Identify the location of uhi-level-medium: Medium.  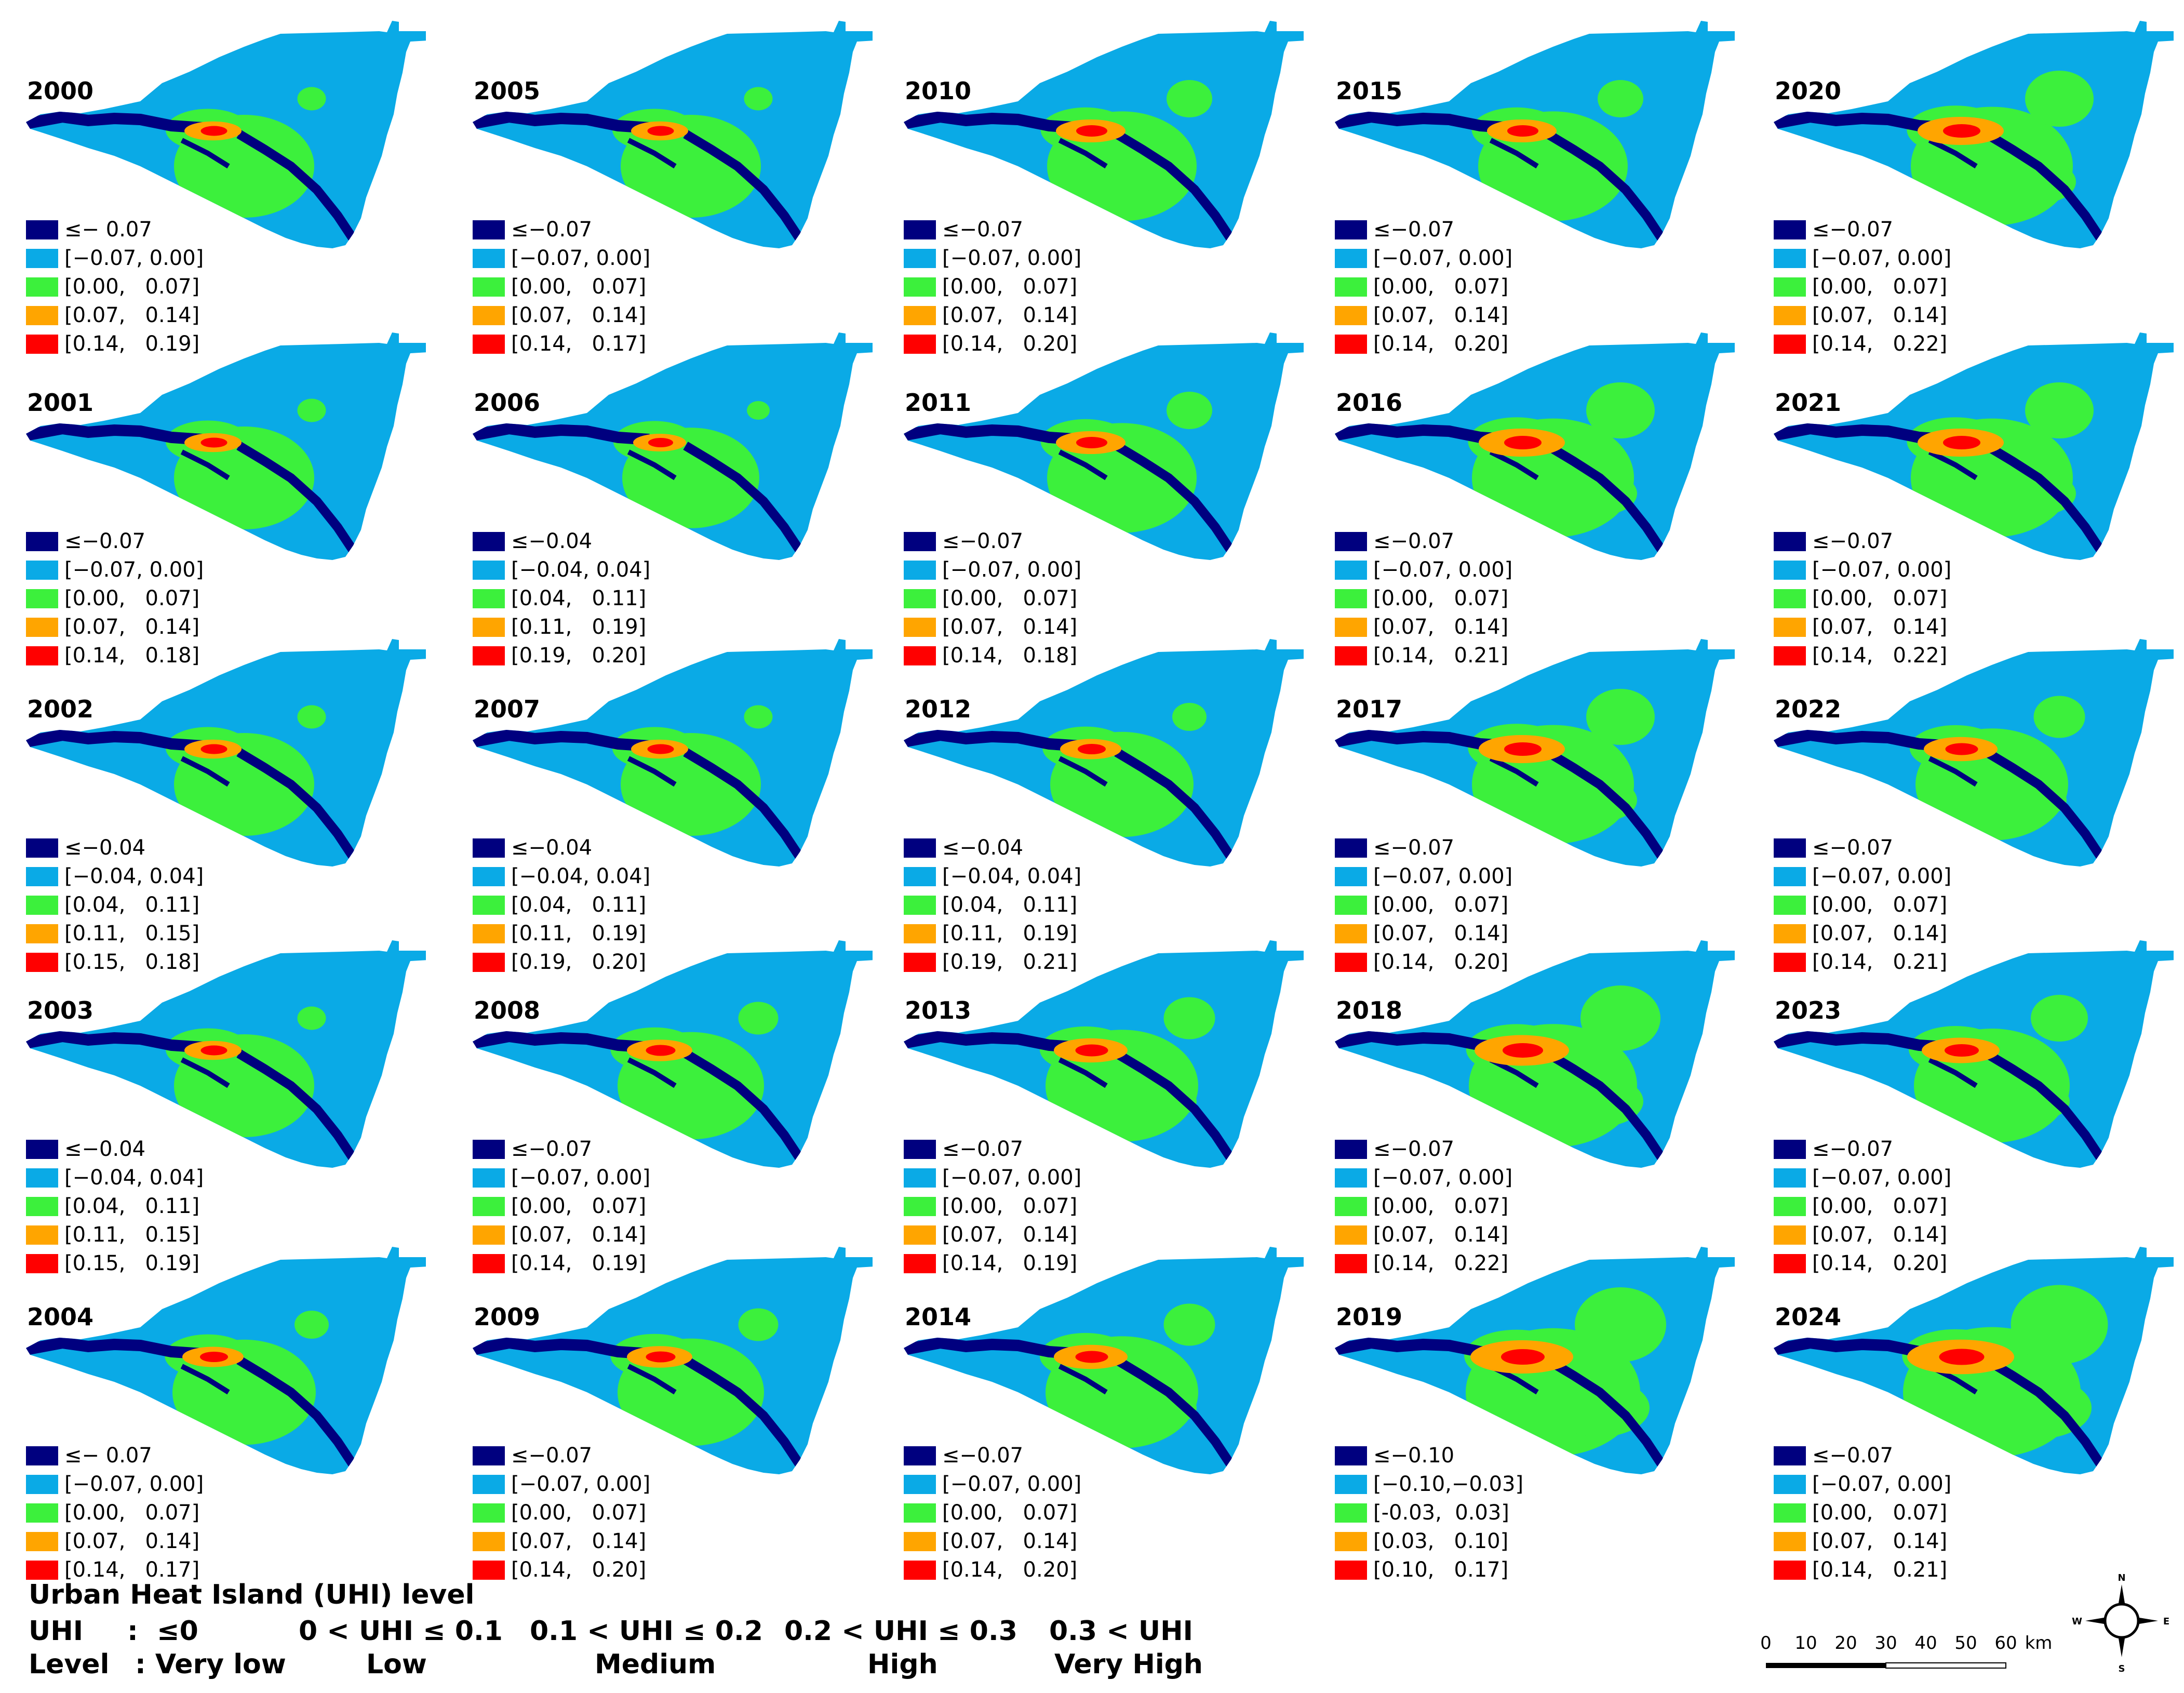
(655, 1664).